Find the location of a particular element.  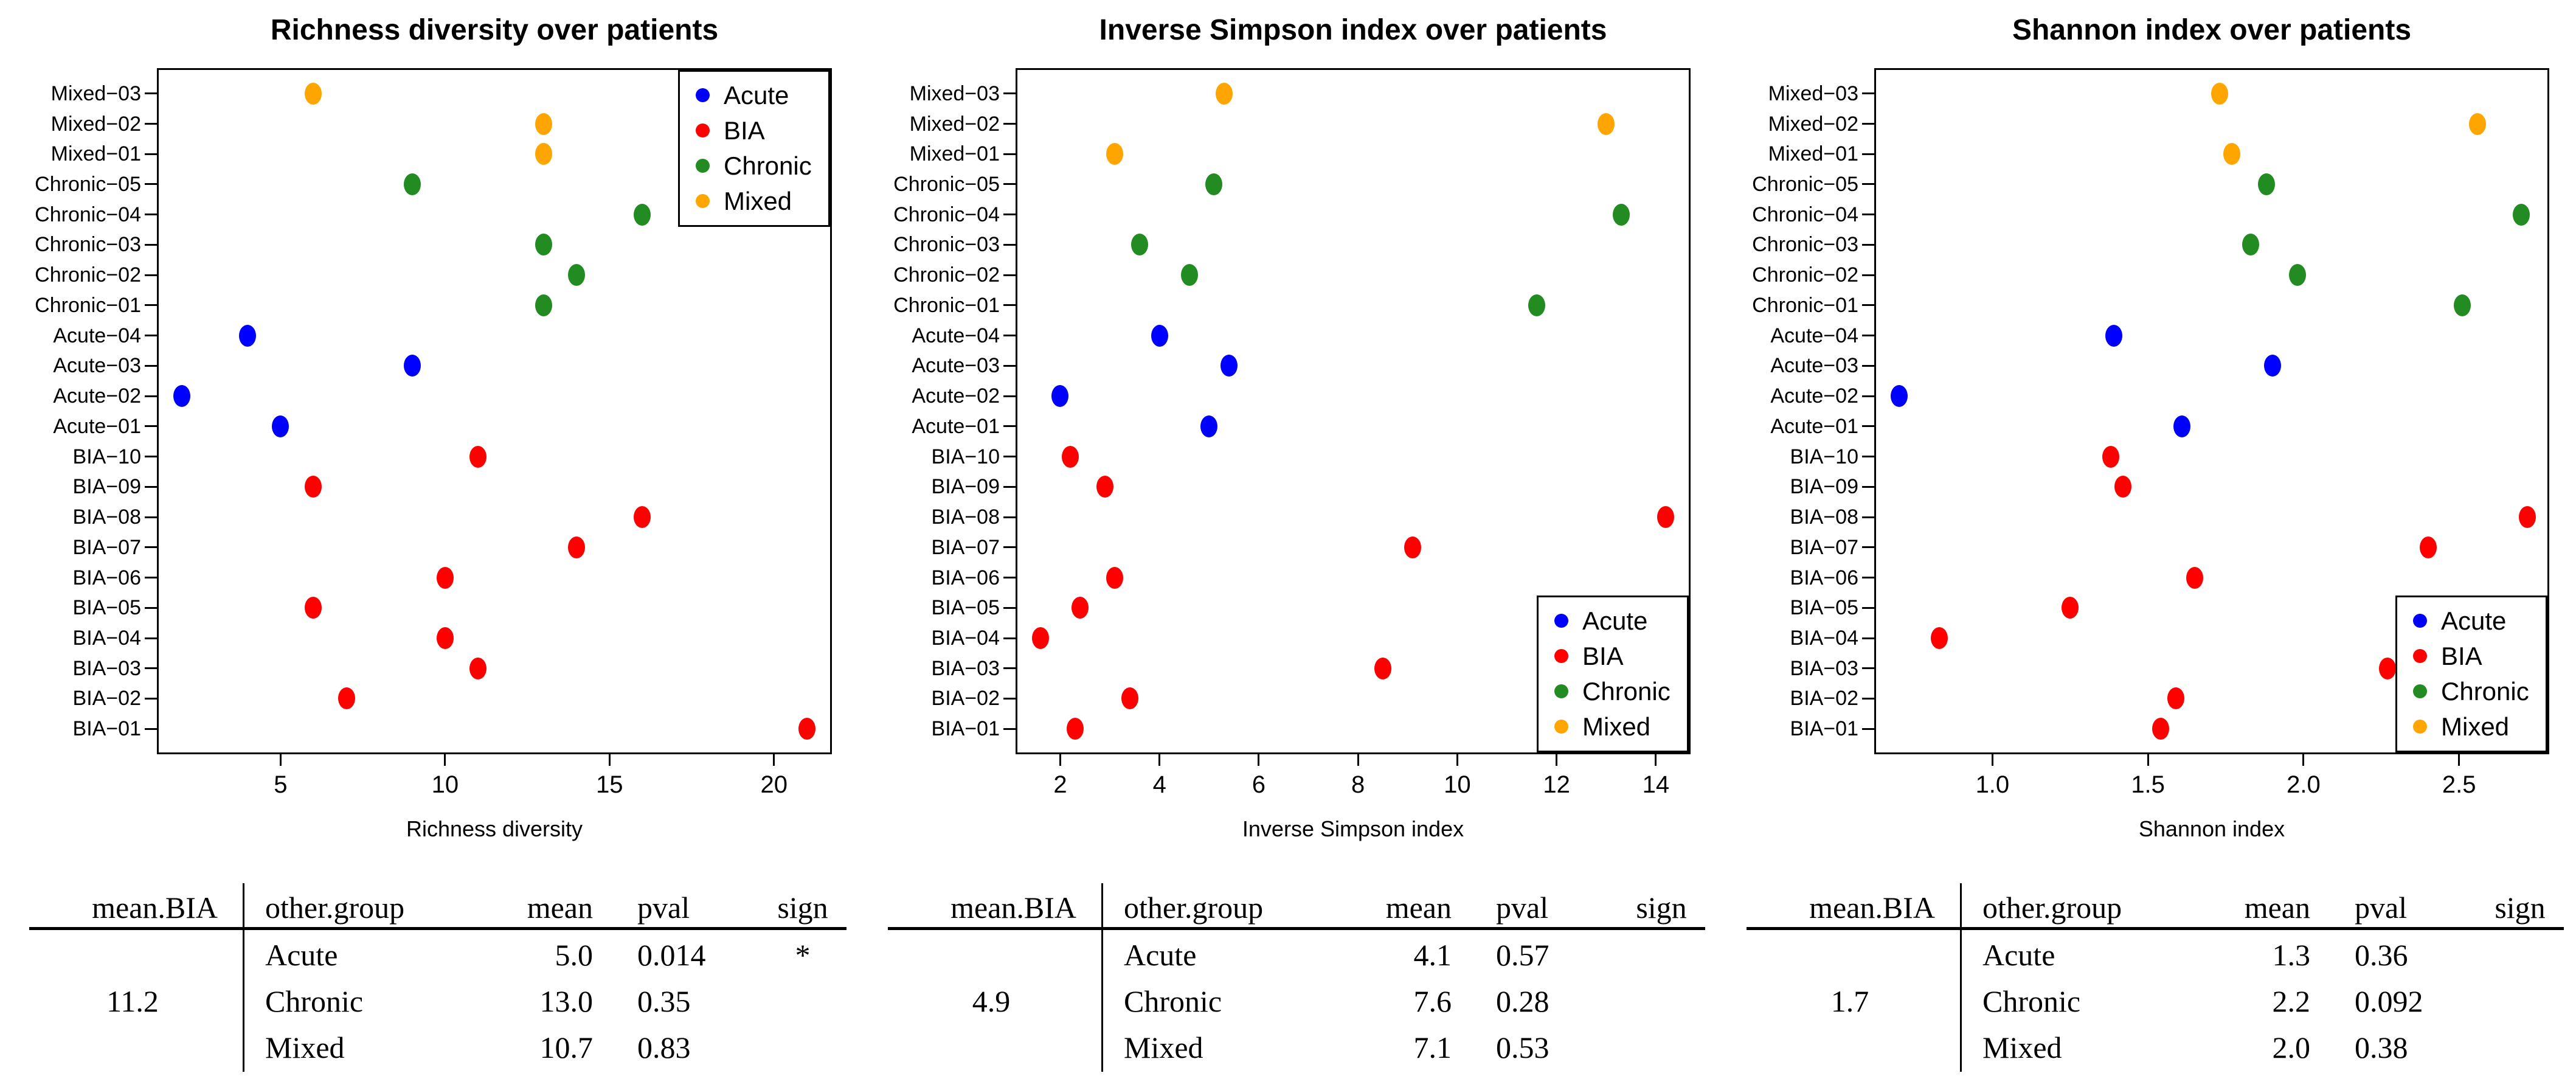

legend-item: Acute is located at coordinates (754, 96).